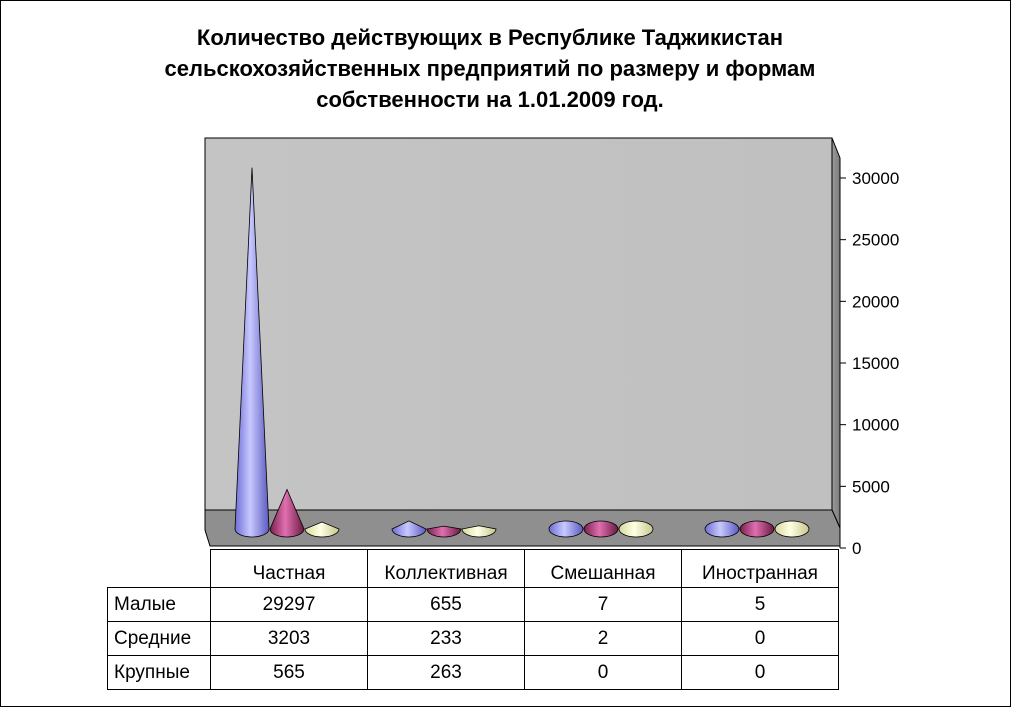 This screenshot has height=707, width=1011. Describe the element at coordinates (159, 604) in the screenshot. I see `series-label: Малые` at that location.